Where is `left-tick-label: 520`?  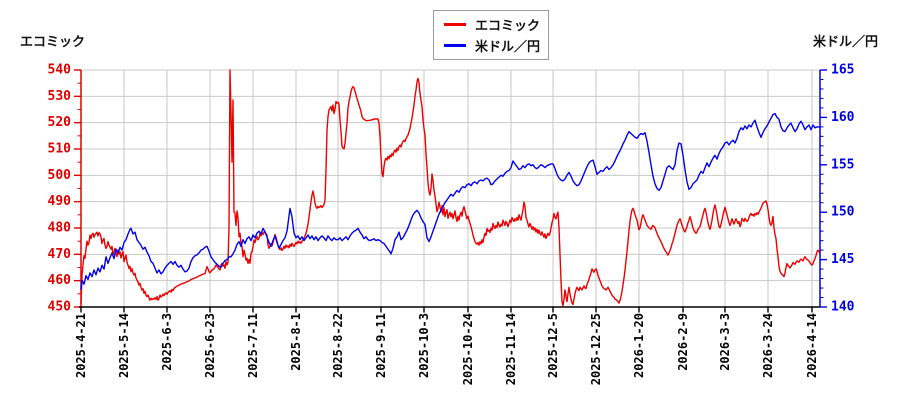
left-tick-label: 520 is located at coordinates (60, 122).